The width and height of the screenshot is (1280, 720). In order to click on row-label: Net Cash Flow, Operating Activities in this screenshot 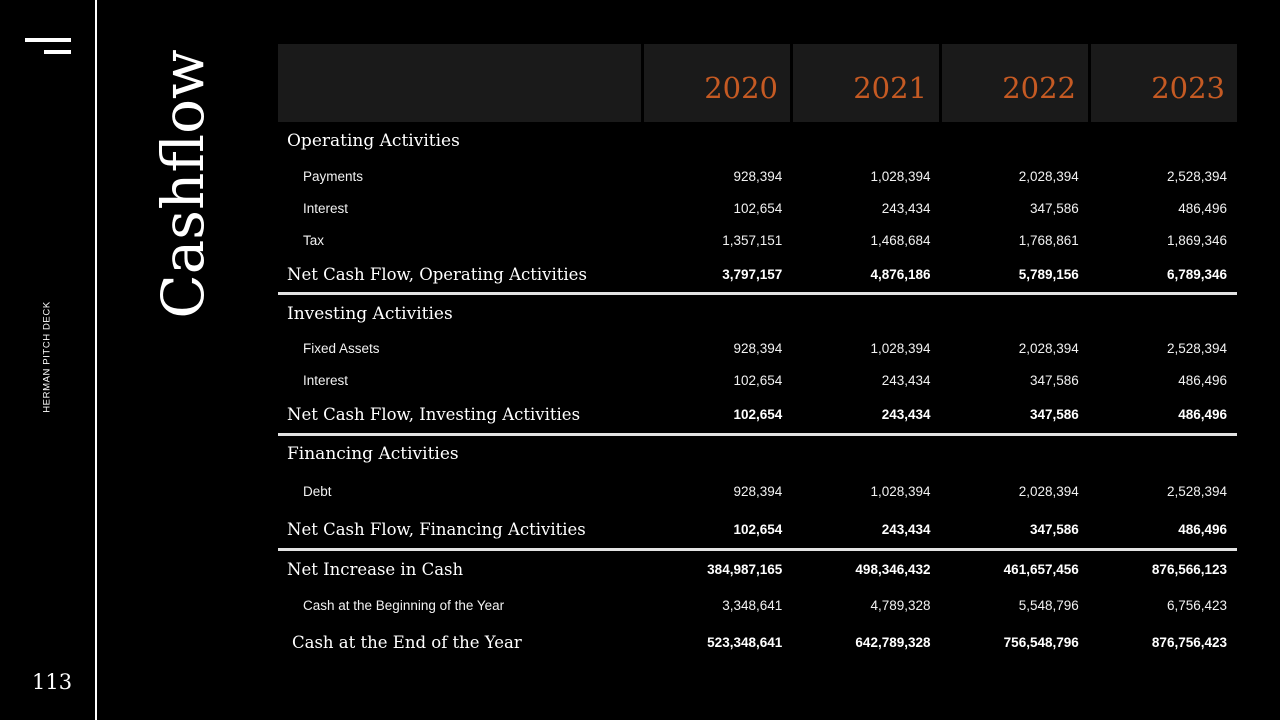, I will do `click(437, 274)`.